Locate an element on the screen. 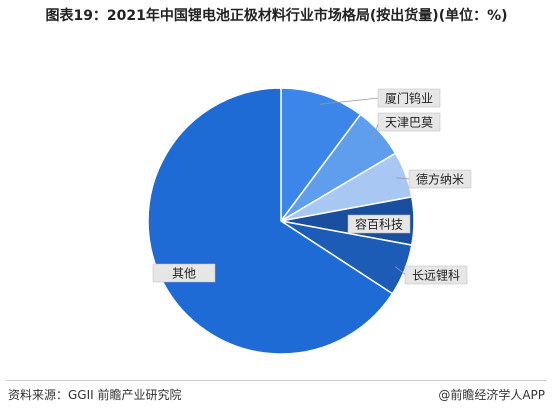 The height and width of the screenshot is (416, 553). slice-label: 厦门钨业 is located at coordinates (409, 98).